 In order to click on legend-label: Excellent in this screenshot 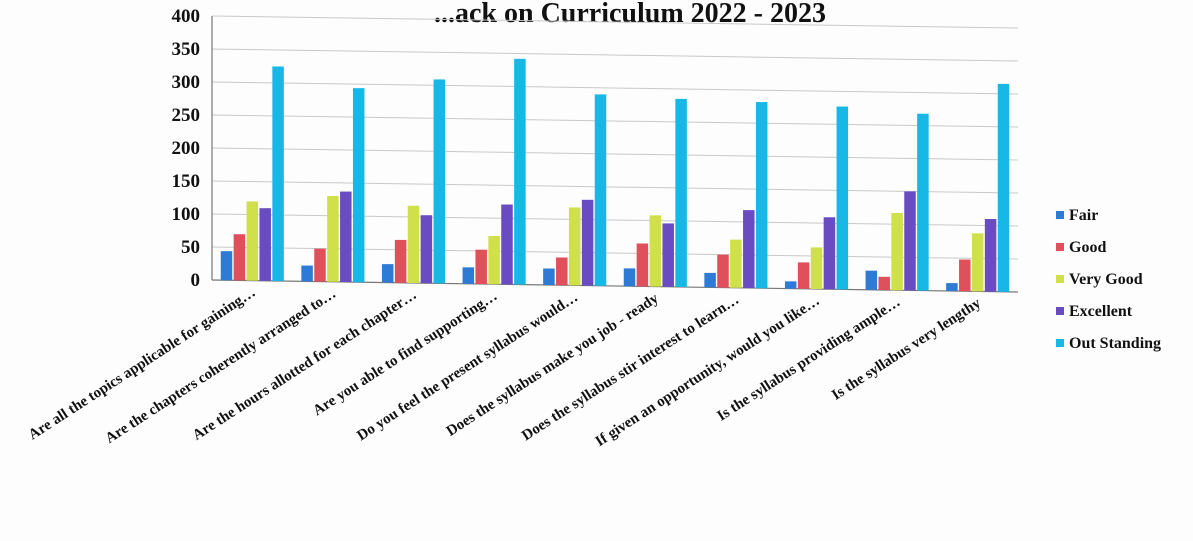, I will do `click(1101, 311)`.